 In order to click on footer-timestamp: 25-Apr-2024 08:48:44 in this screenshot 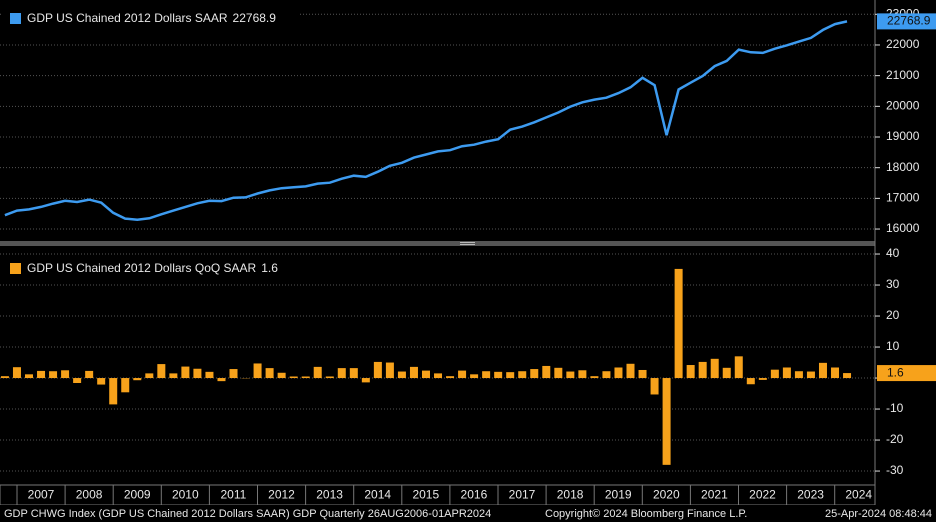, I will do `click(878, 514)`.